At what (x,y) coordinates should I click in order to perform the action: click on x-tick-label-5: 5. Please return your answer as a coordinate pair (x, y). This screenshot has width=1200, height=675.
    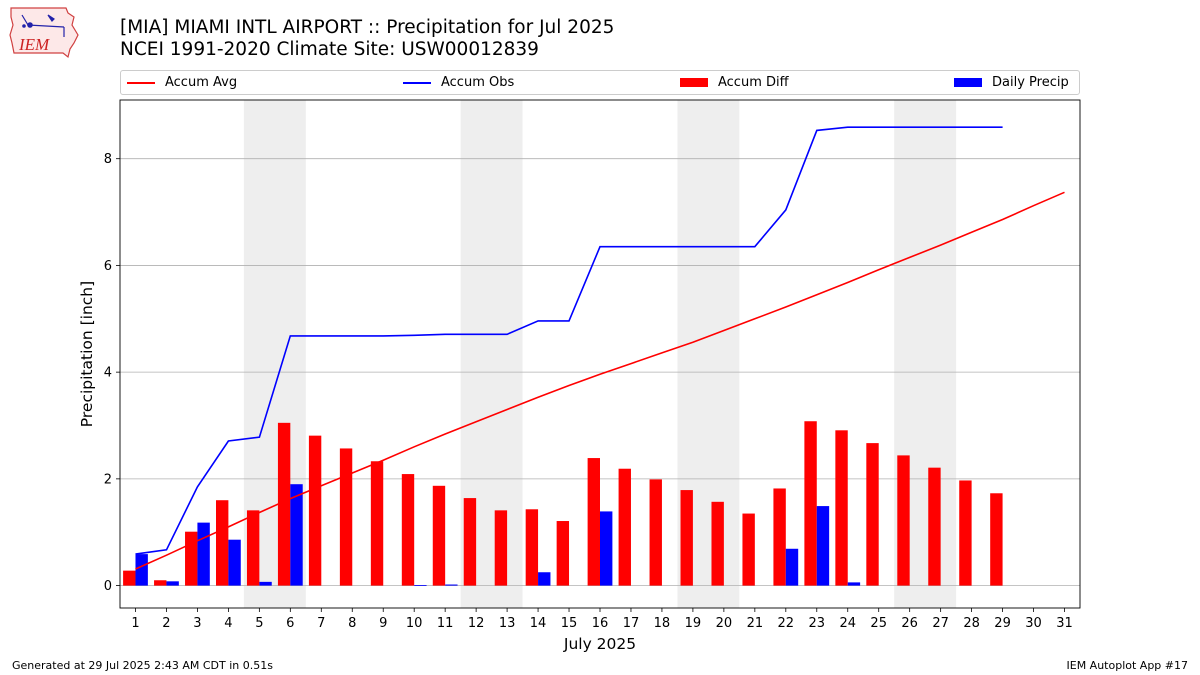
    Looking at the image, I should click on (259, 623).